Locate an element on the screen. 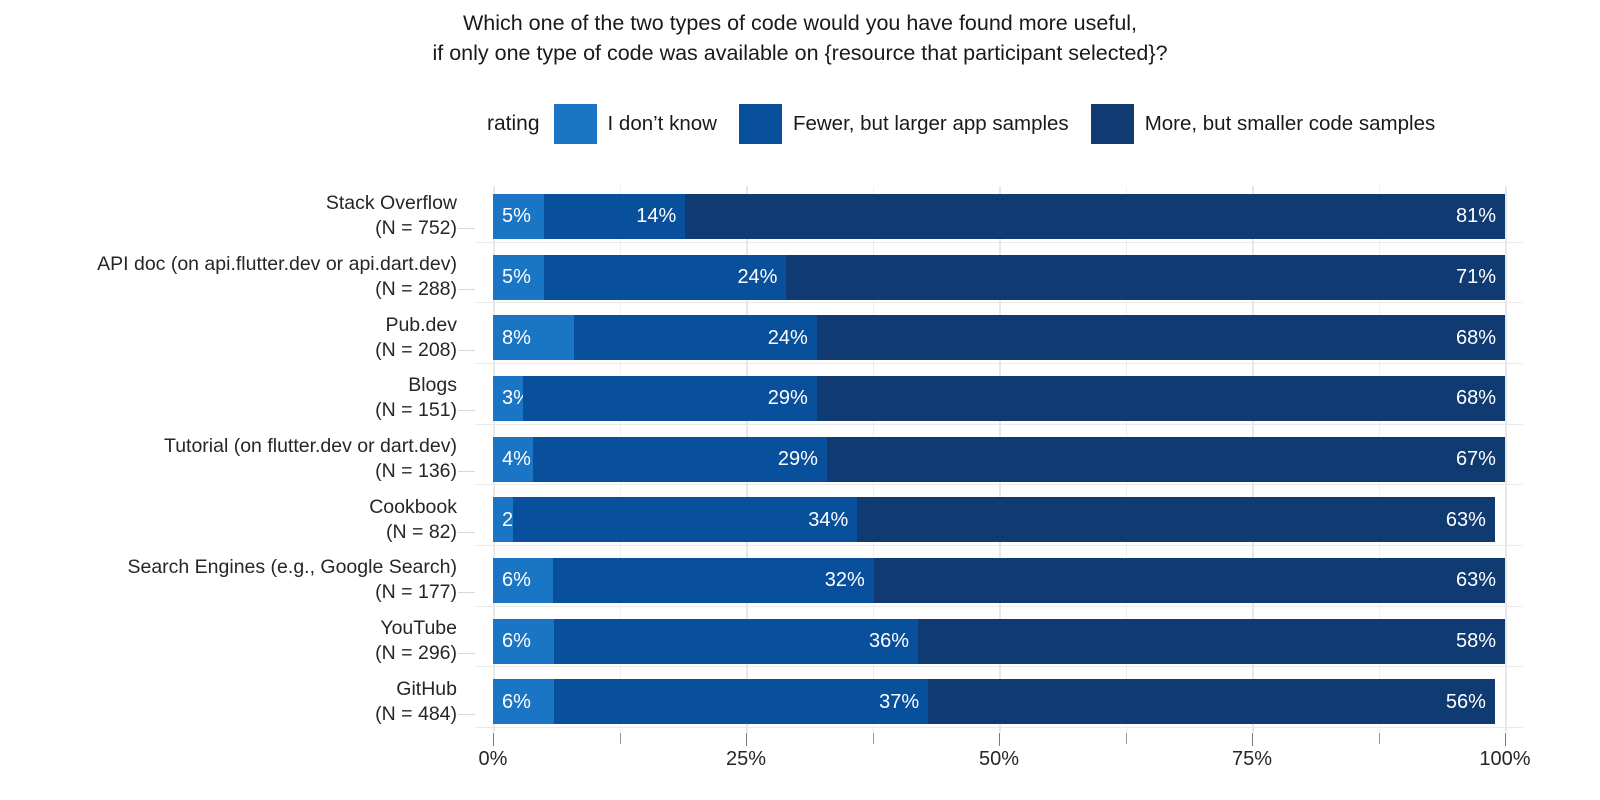 Image resolution: width=1600 pixels, height=800 pixels. x-axis-tick-label: 25% is located at coordinates (746, 759).